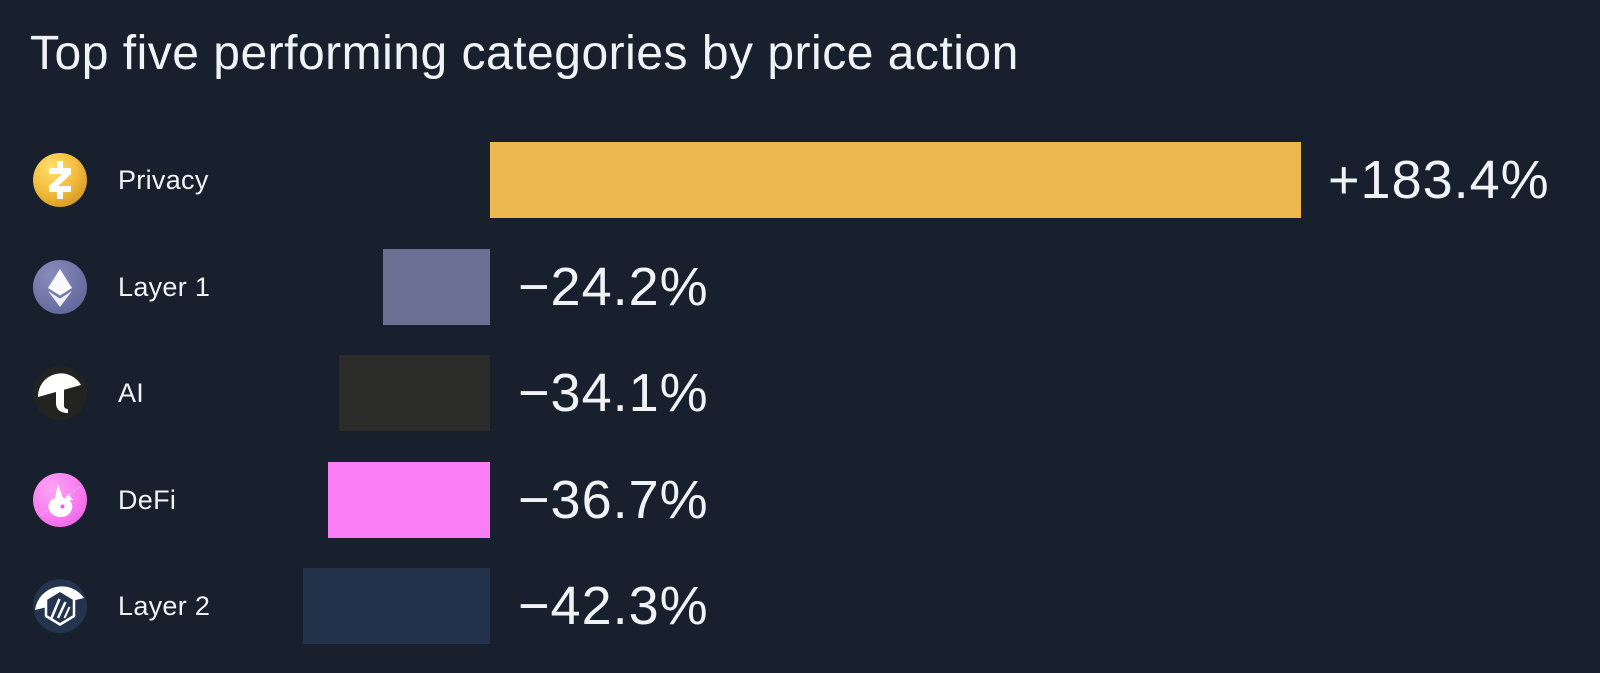  What do you see at coordinates (147, 499) in the screenshot?
I see `category-label: DeFi` at bounding box center [147, 499].